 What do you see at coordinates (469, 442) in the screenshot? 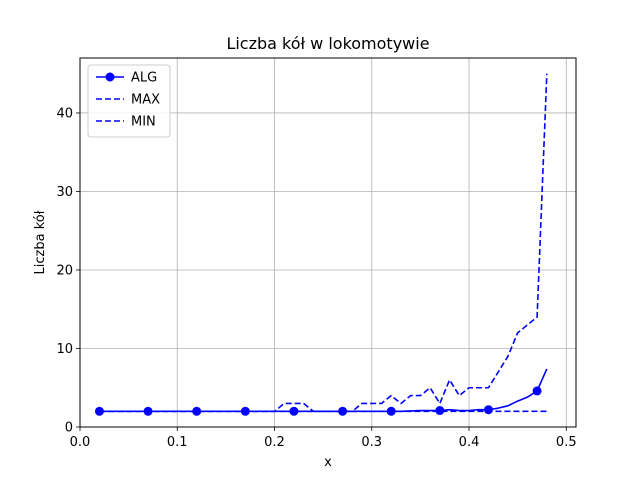
I see `x-tick-label: 0.4` at bounding box center [469, 442].